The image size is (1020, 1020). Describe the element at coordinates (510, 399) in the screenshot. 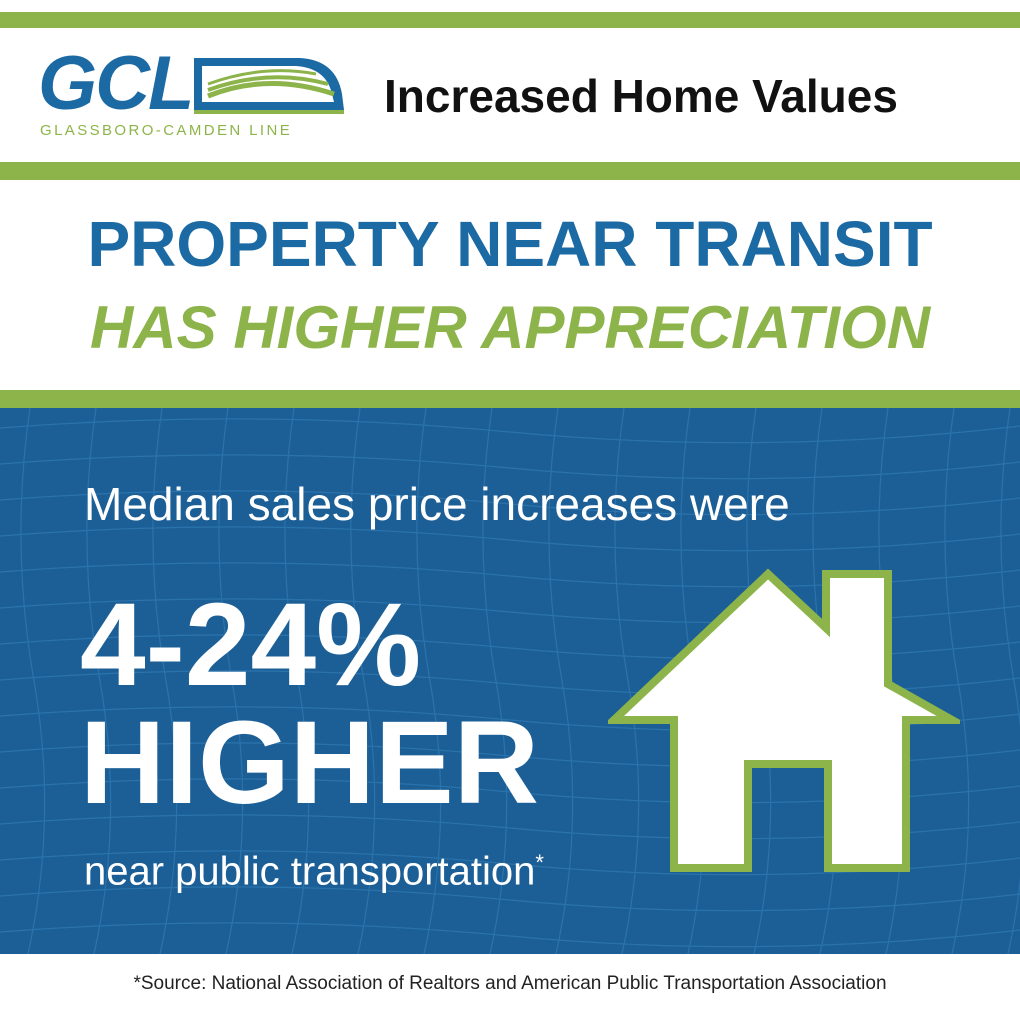

I see `panel-top-rule` at that location.